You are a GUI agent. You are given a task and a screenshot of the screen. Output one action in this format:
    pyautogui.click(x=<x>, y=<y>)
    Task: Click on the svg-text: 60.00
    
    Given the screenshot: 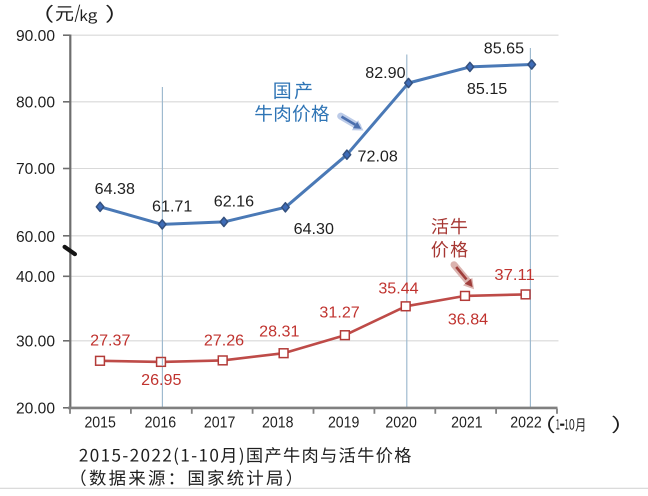 What is the action you would take?
    pyautogui.click(x=35, y=237)
    